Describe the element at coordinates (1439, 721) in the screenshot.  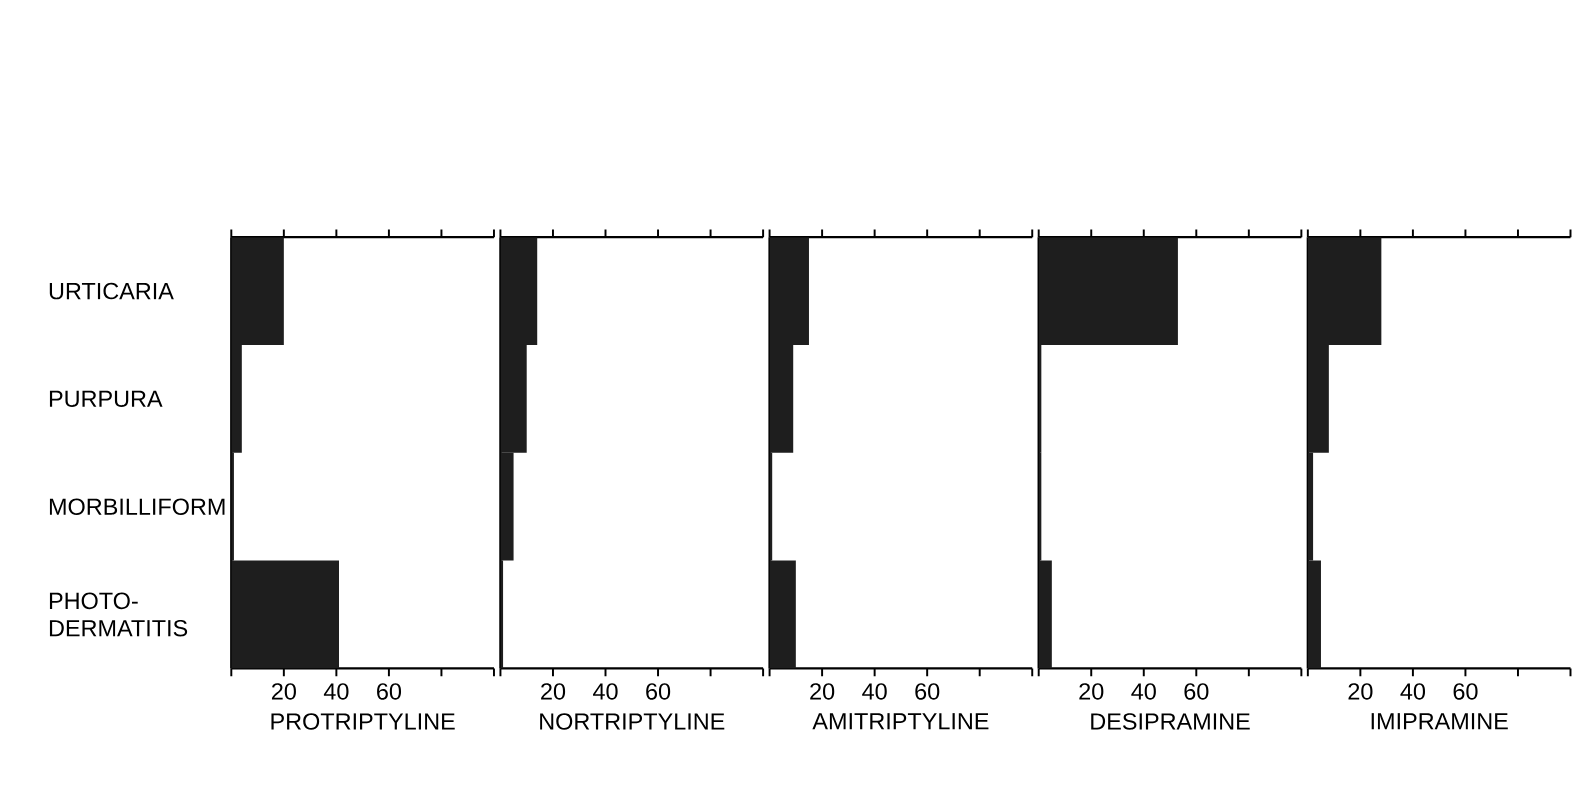
I see `x-axis-title: IMIPRAMINE` at that location.